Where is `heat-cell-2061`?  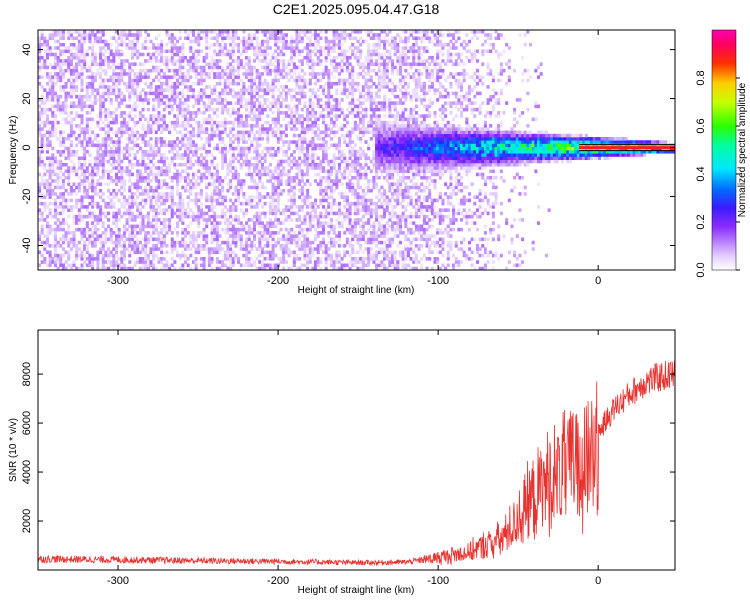 heat-cell-2061 is located at coordinates (167, 83).